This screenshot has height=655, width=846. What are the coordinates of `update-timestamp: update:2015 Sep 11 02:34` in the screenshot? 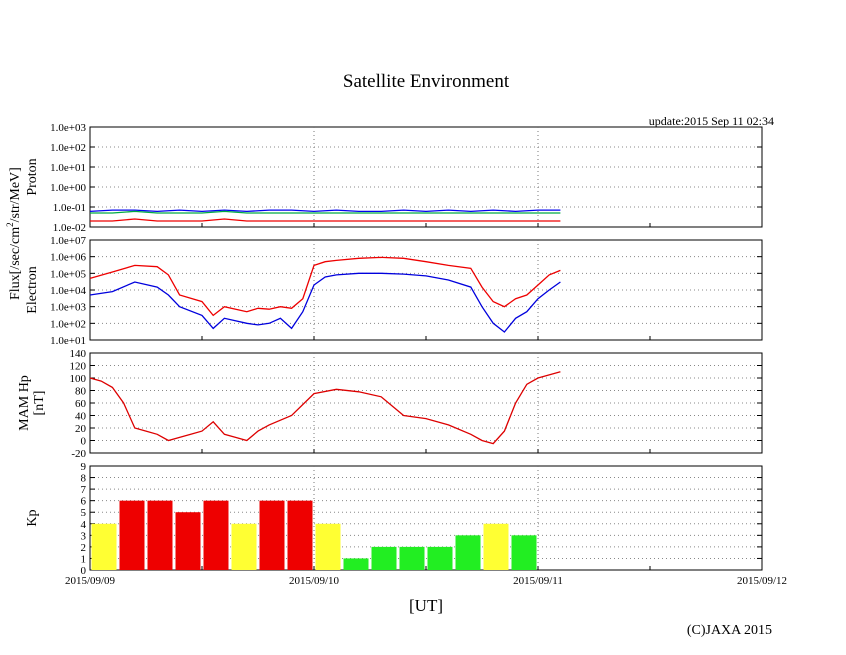 It's located at (711, 121).